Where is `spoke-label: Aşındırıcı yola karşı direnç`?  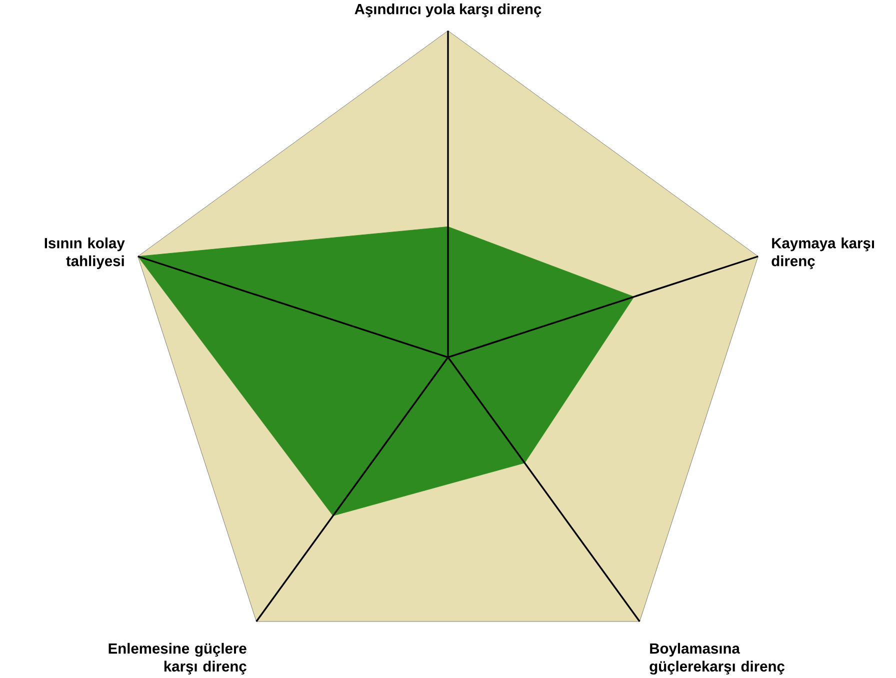
spoke-label: Aşındırıcı yola karşı direnç is located at coordinates (448, 10).